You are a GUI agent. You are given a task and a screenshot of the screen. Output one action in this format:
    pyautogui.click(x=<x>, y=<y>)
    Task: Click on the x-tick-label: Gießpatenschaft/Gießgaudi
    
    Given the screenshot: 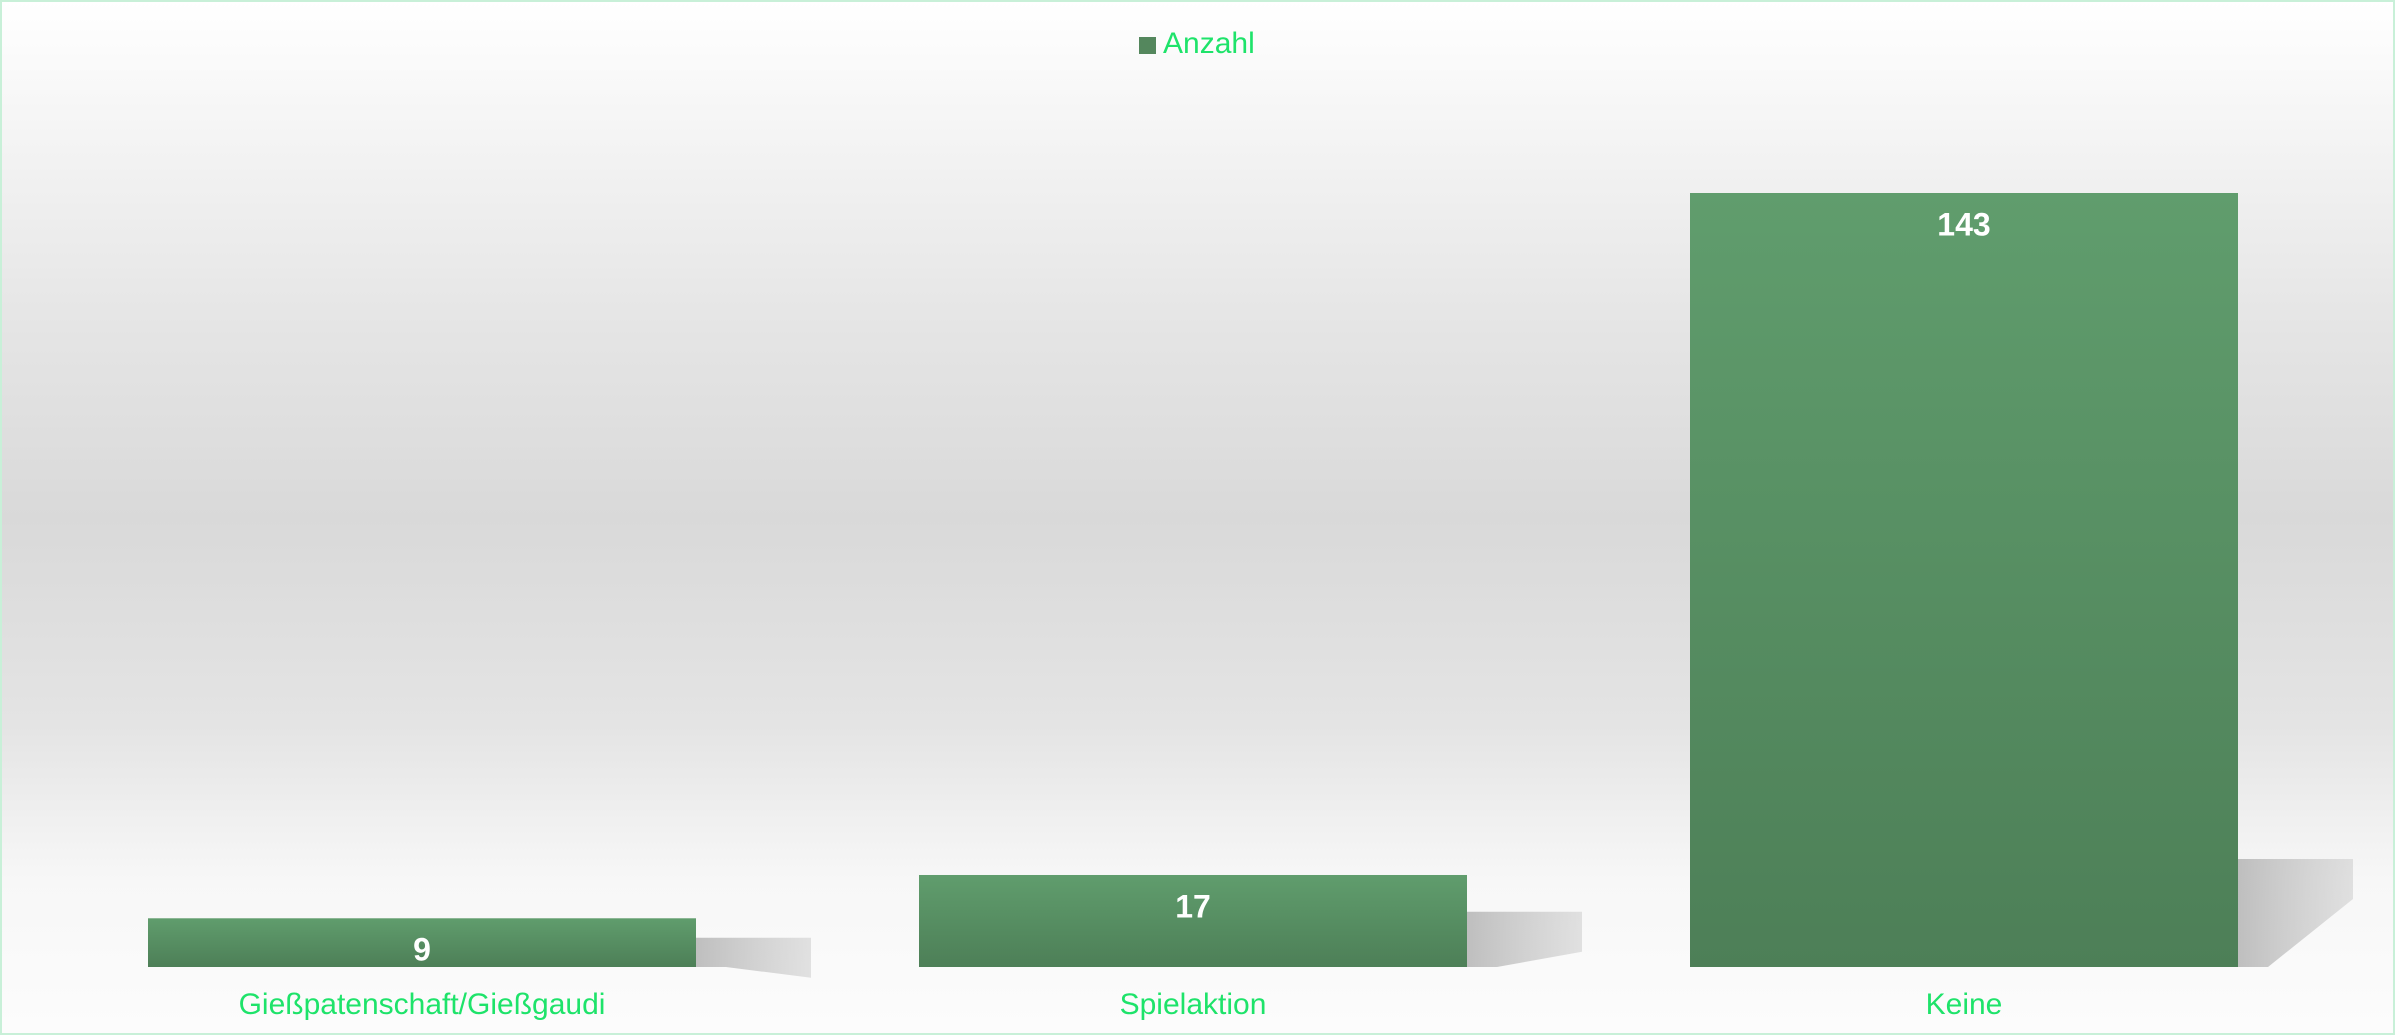 What is the action you would take?
    pyautogui.click(x=422, y=1004)
    